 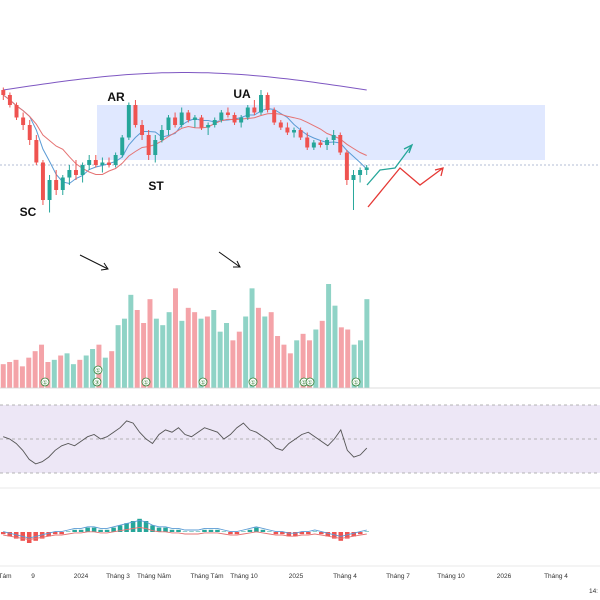 What do you see at coordinates (185, 81) in the screenshot?
I see `ma-long-line` at bounding box center [185, 81].